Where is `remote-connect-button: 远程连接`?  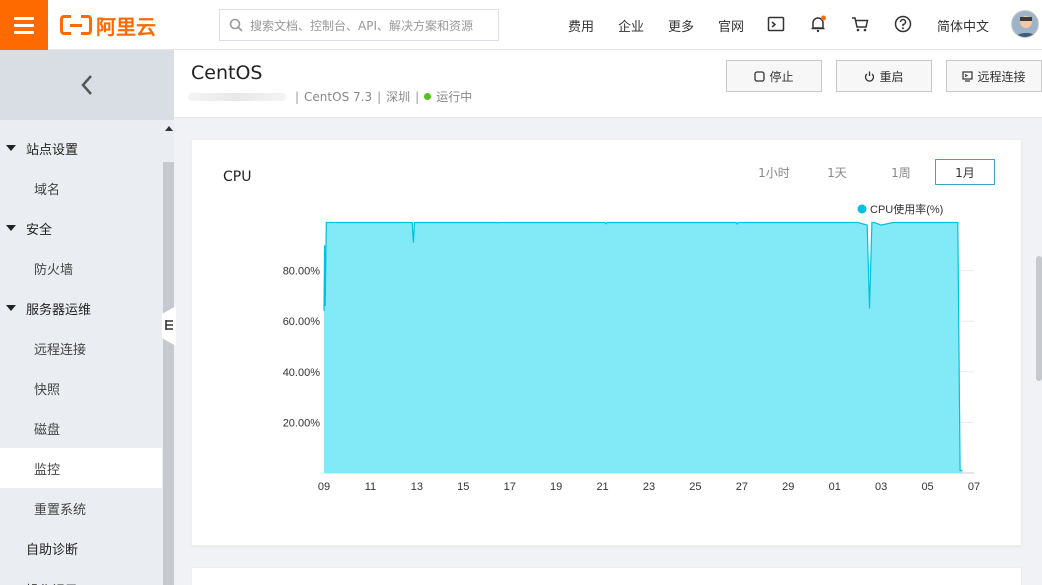
remote-connect-button: 远程连接 is located at coordinates (994, 76).